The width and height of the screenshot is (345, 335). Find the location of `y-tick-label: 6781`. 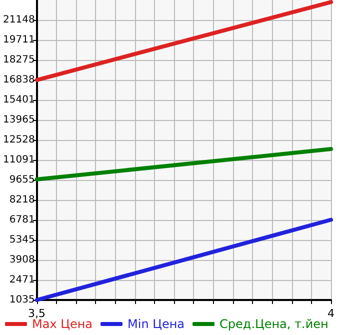

y-tick-label: 6781 is located at coordinates (22, 220).